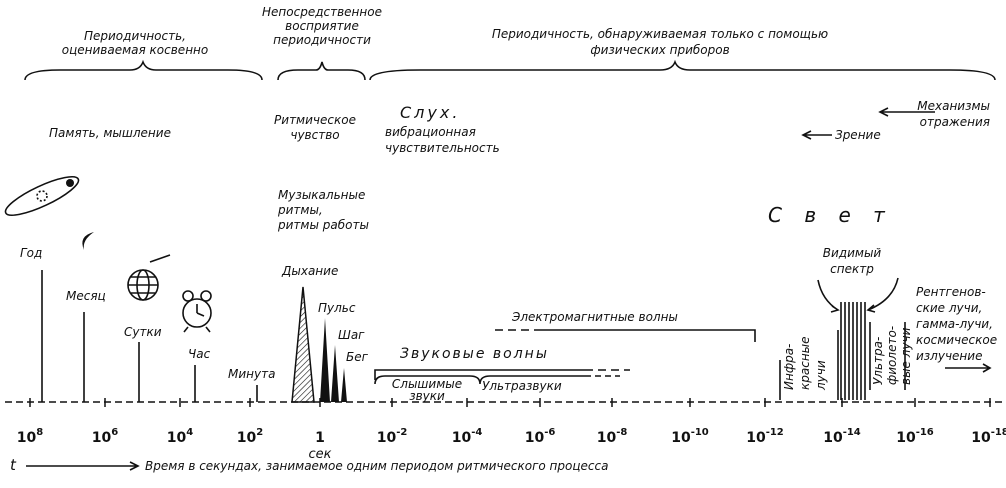 Image resolution: width=1006 pixels, height=488 pixels. I want to click on tick-exponent: 2, so click(259, 432).